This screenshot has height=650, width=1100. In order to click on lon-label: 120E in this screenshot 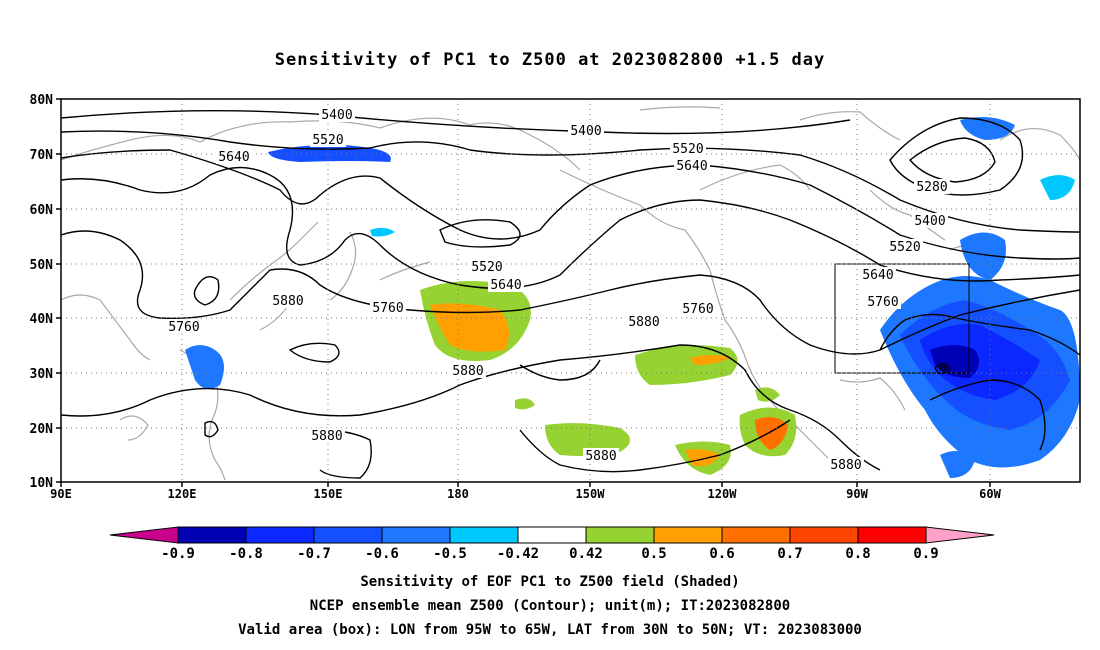, I will do `click(182, 494)`.